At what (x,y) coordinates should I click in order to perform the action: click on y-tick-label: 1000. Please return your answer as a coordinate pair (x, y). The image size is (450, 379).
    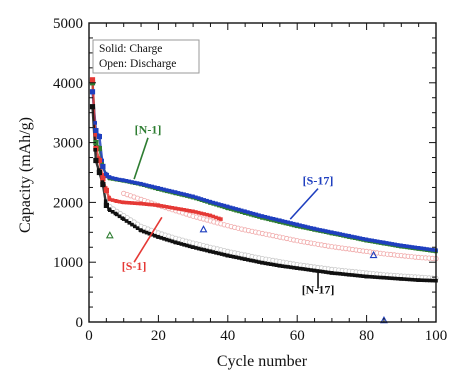
    Looking at the image, I should click on (68, 263).